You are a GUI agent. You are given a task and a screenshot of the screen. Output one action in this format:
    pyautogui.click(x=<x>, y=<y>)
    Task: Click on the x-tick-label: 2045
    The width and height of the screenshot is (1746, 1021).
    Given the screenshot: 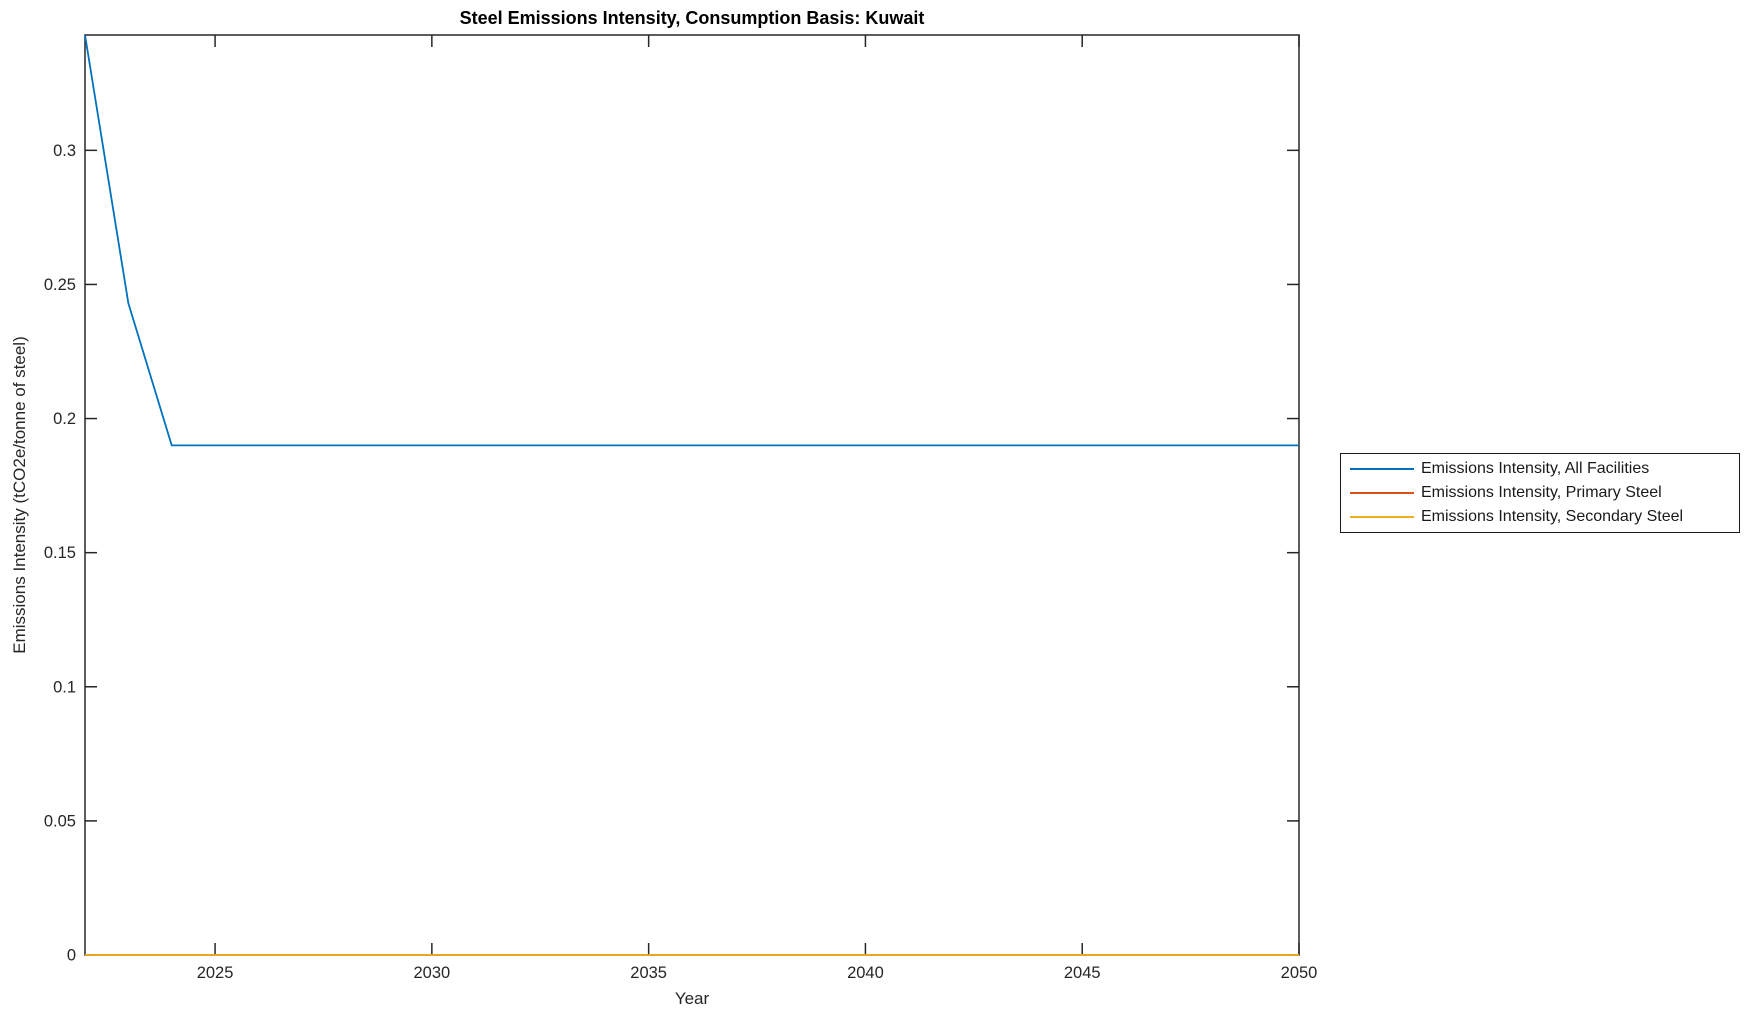 What is the action you would take?
    pyautogui.click(x=1082, y=973)
    